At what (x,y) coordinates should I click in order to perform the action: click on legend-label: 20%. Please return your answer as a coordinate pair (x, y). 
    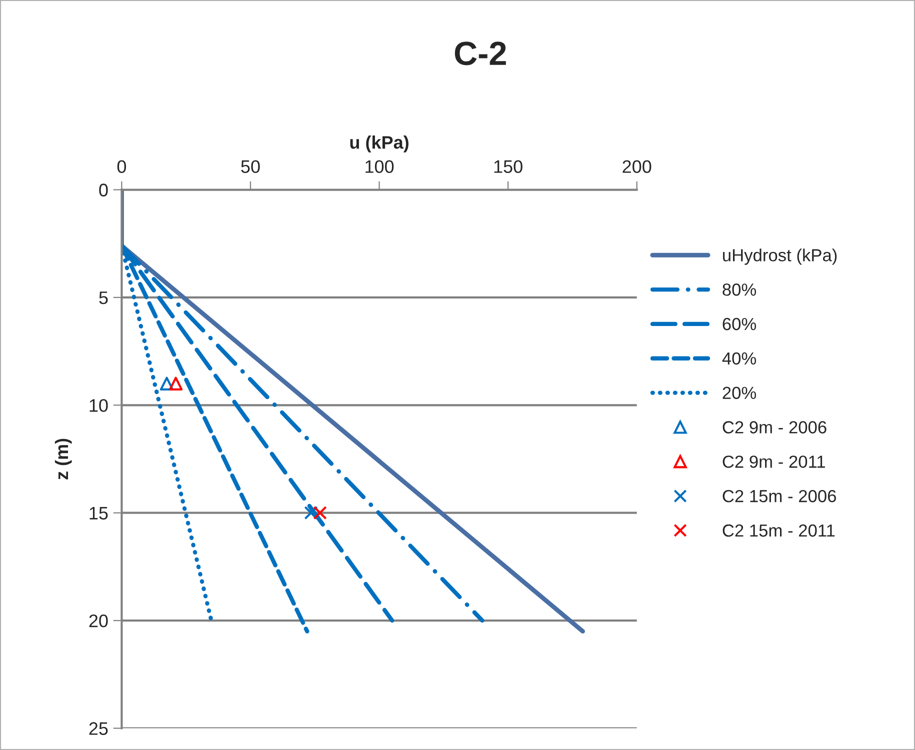
    Looking at the image, I should click on (739, 393).